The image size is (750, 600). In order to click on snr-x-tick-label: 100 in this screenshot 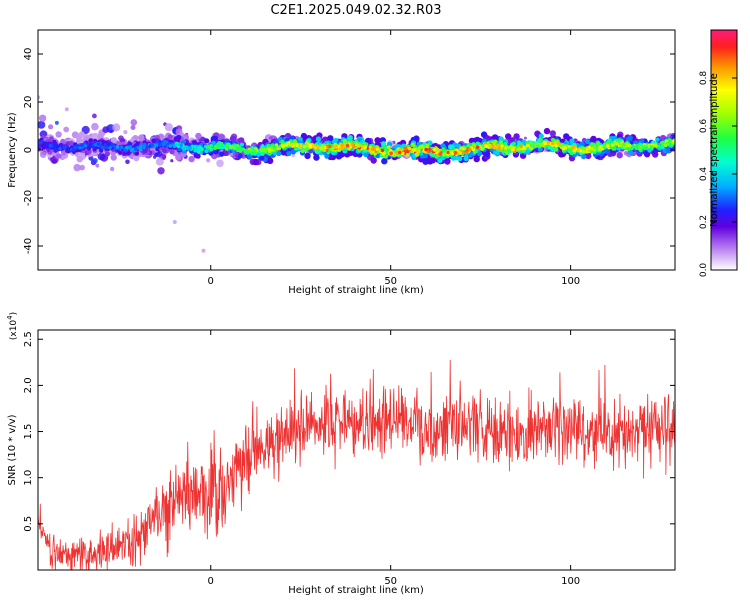, I will do `click(570, 581)`.